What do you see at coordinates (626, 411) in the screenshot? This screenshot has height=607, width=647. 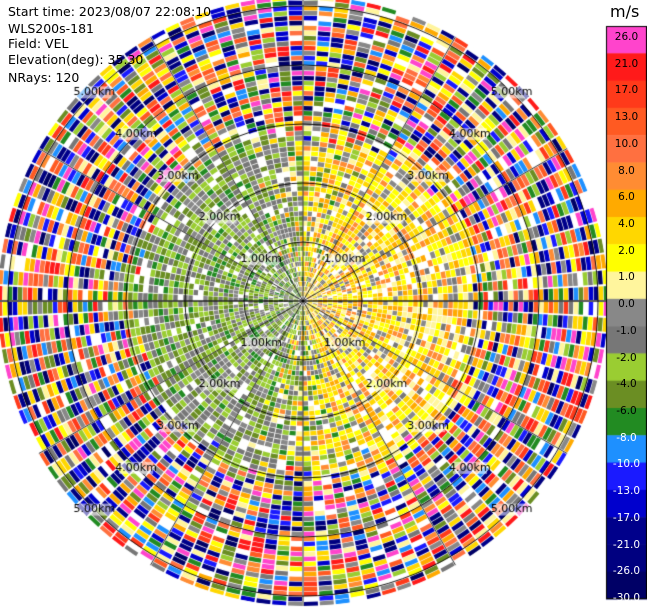 I see `colorbar-tick-label: -6.0` at bounding box center [626, 411].